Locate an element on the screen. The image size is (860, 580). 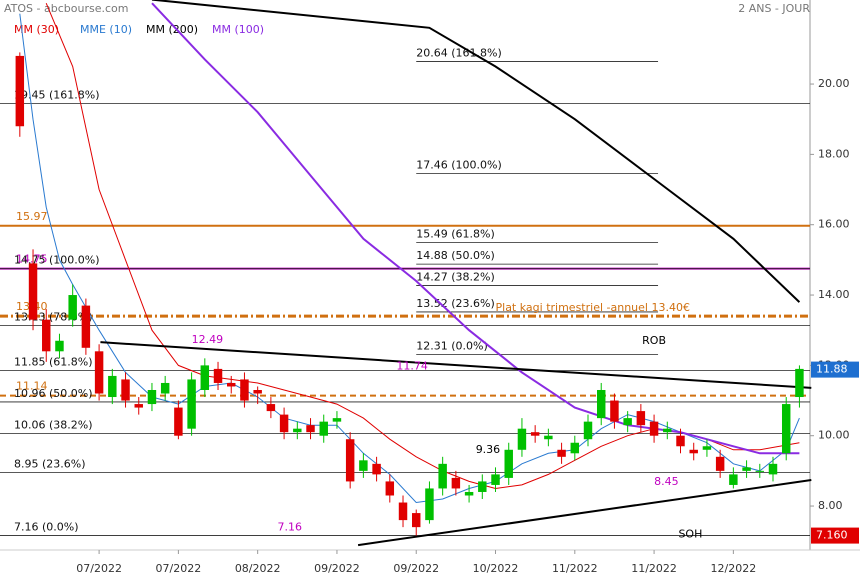
fib-label: 10.06 (38.2%) is located at coordinates (53, 425).